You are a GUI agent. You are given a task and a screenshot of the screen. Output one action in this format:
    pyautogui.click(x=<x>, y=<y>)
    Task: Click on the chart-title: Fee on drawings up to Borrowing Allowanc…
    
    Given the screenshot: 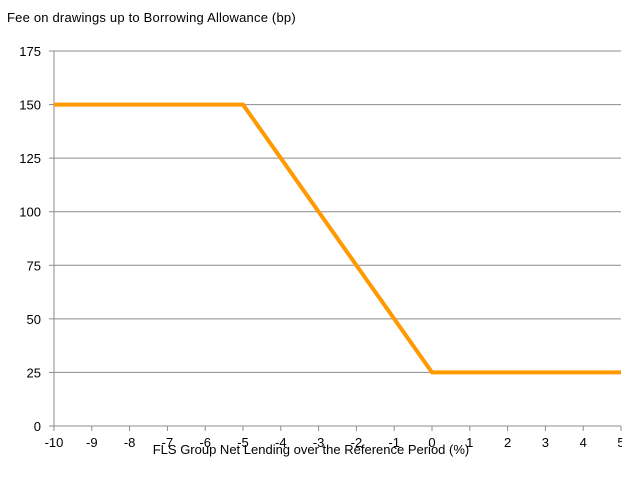 What is the action you would take?
    pyautogui.click(x=151, y=17)
    